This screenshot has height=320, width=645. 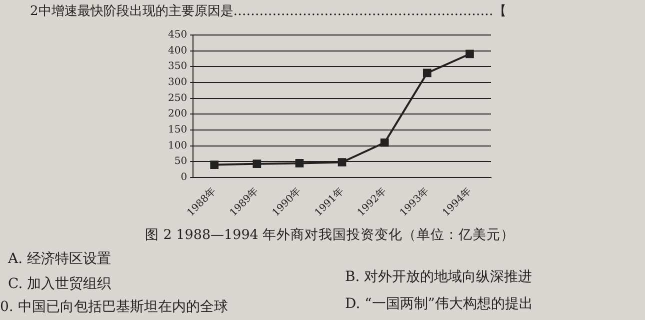 I want to click on y-tick-label: 400, so click(x=178, y=50).